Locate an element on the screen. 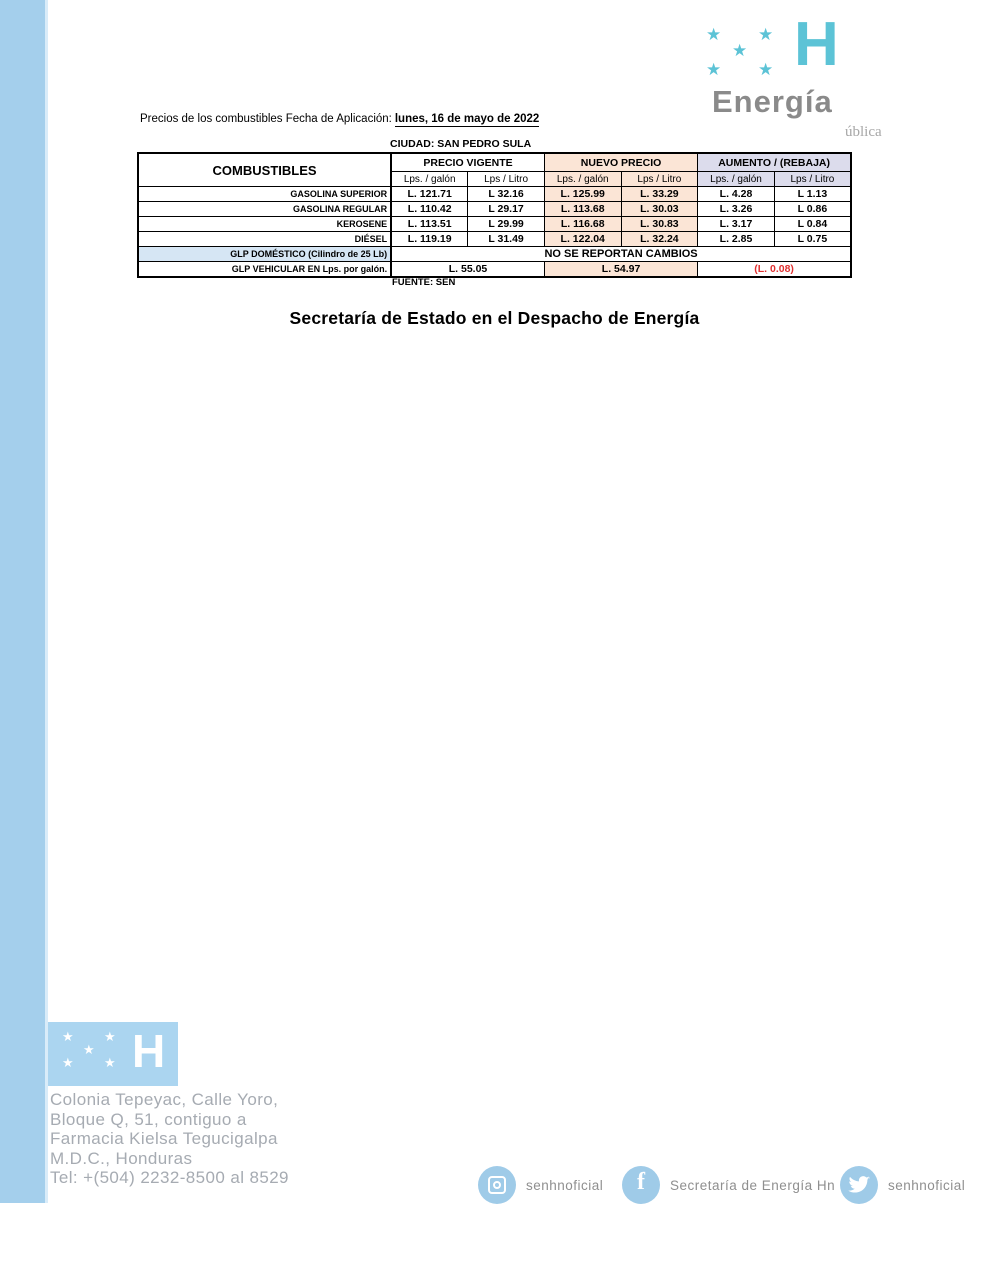 This screenshot has width=989, height=1280. nuevo-precio-header: NUEVO PRECIO is located at coordinates (621, 162).